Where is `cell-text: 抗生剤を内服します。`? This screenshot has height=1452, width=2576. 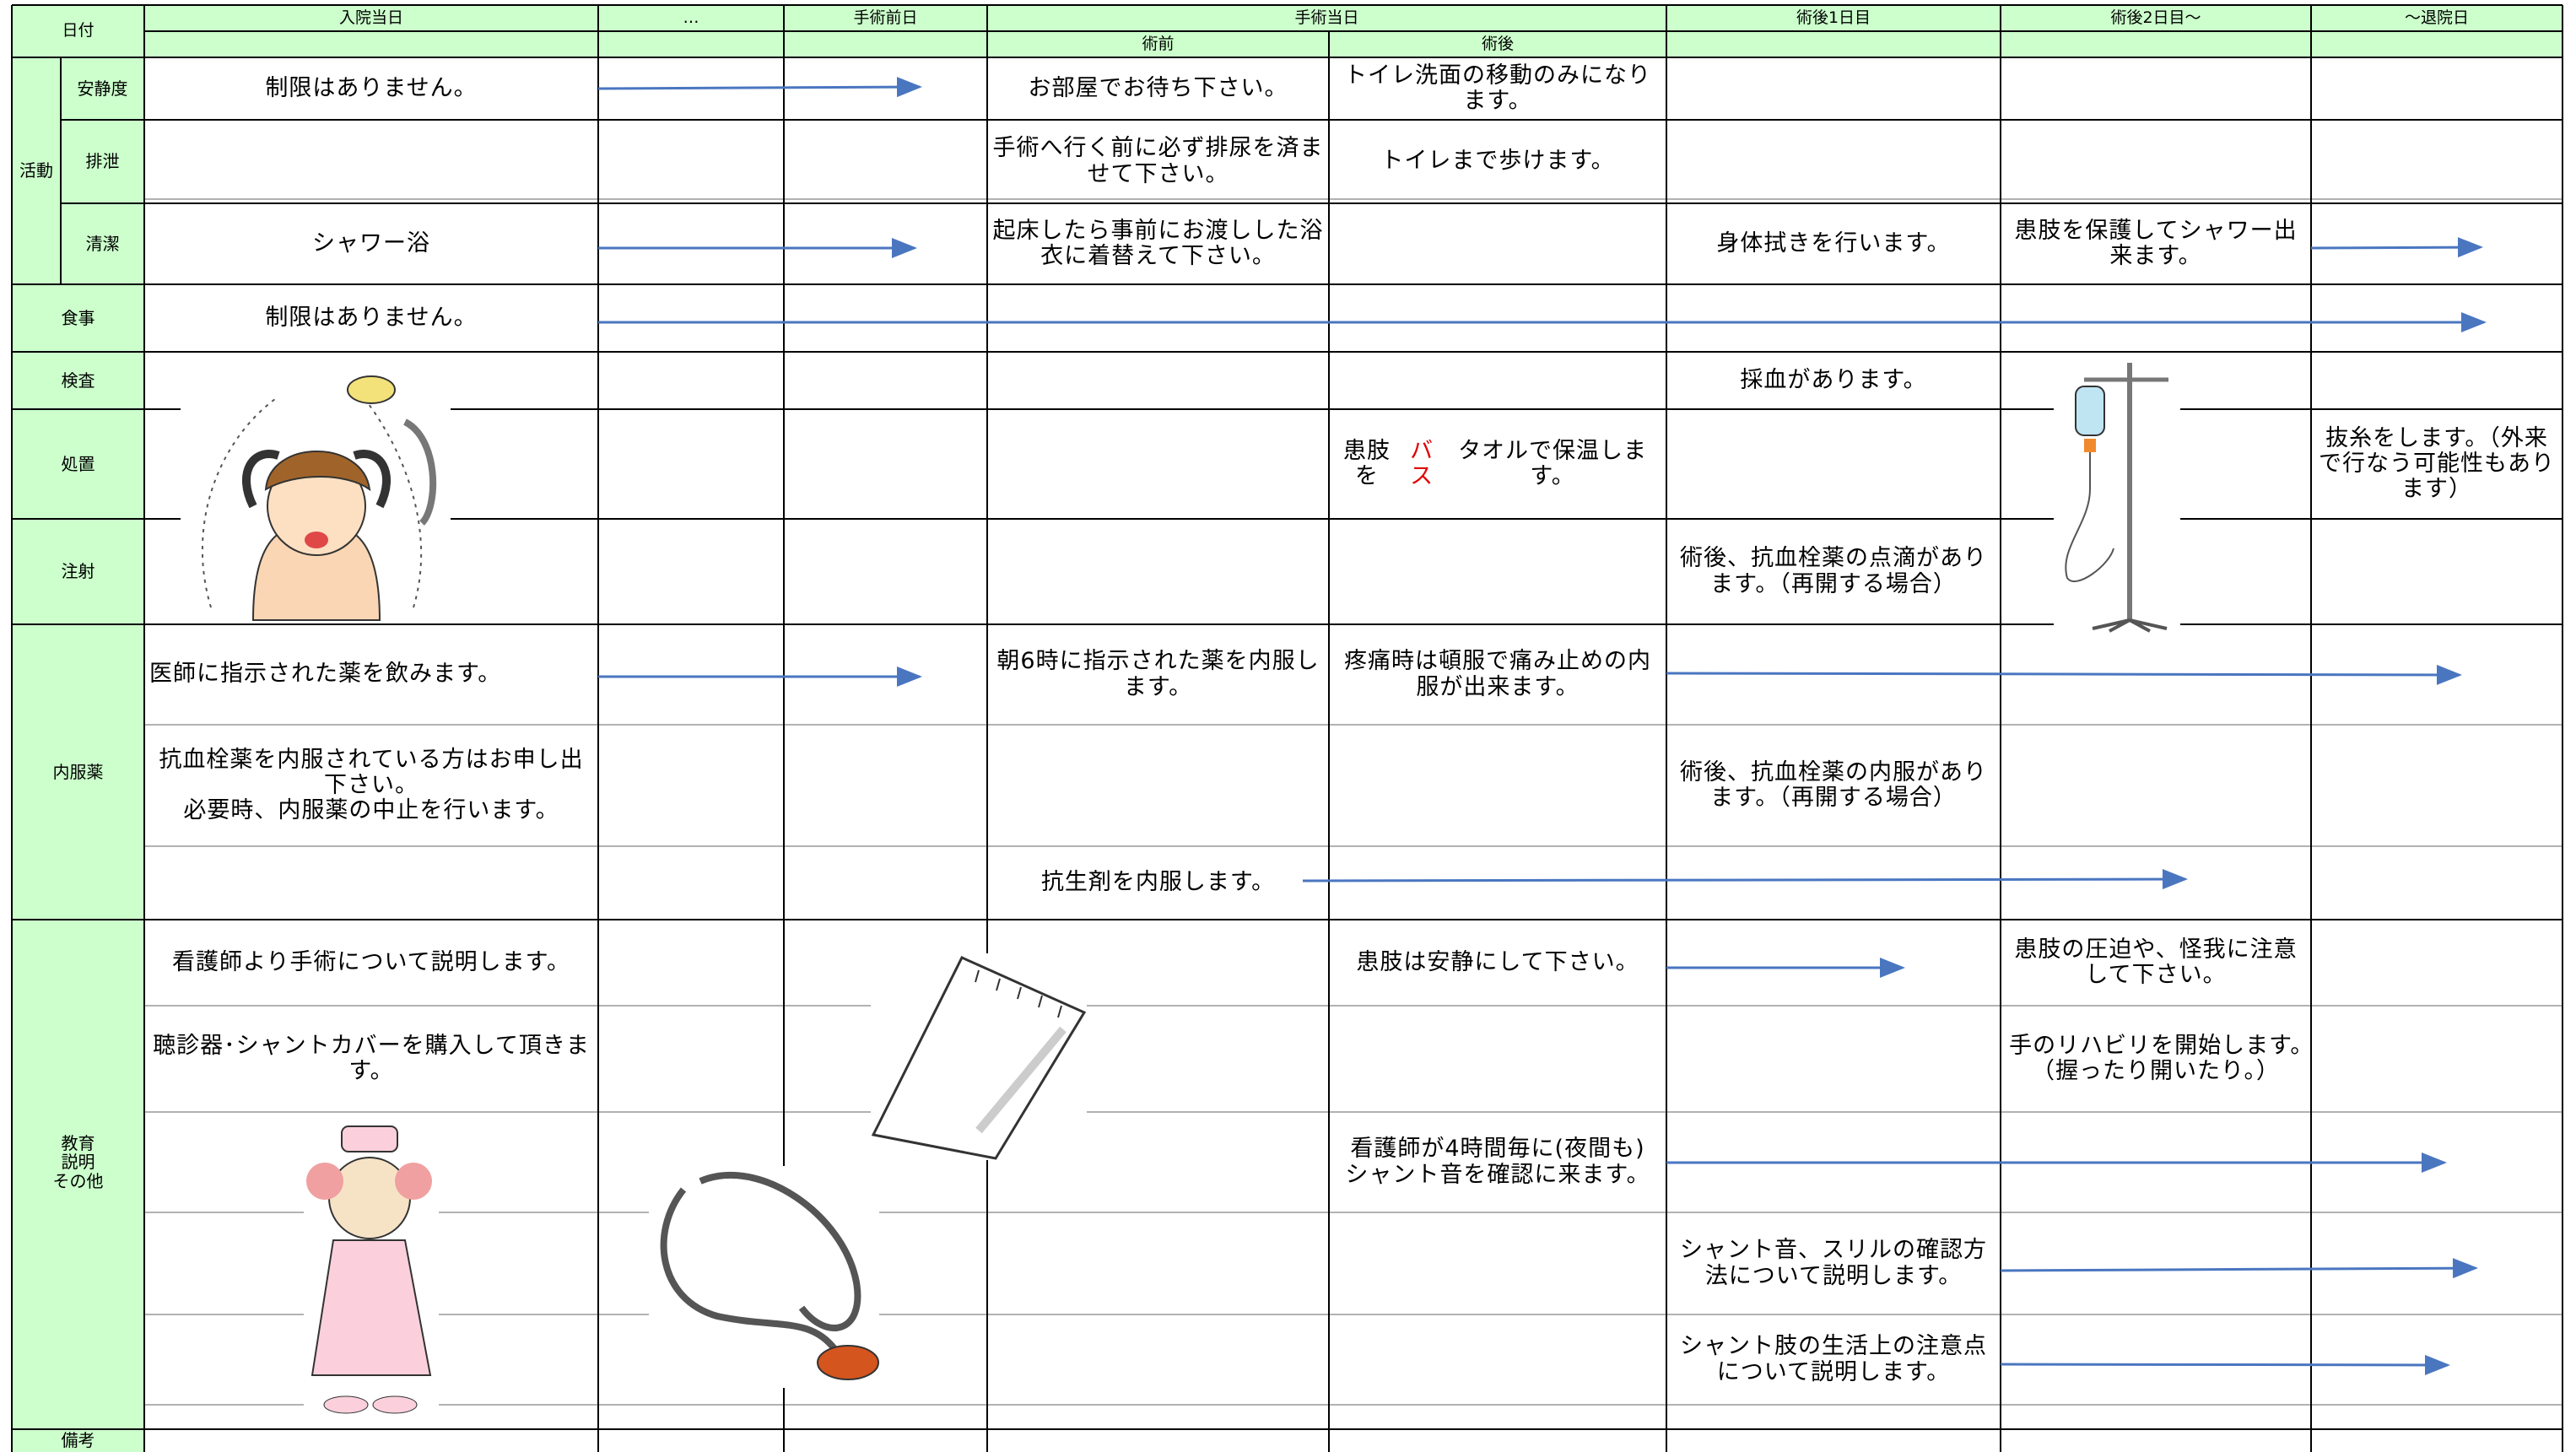
cell-text: 抗生剤を内服します。 is located at coordinates (1158, 882).